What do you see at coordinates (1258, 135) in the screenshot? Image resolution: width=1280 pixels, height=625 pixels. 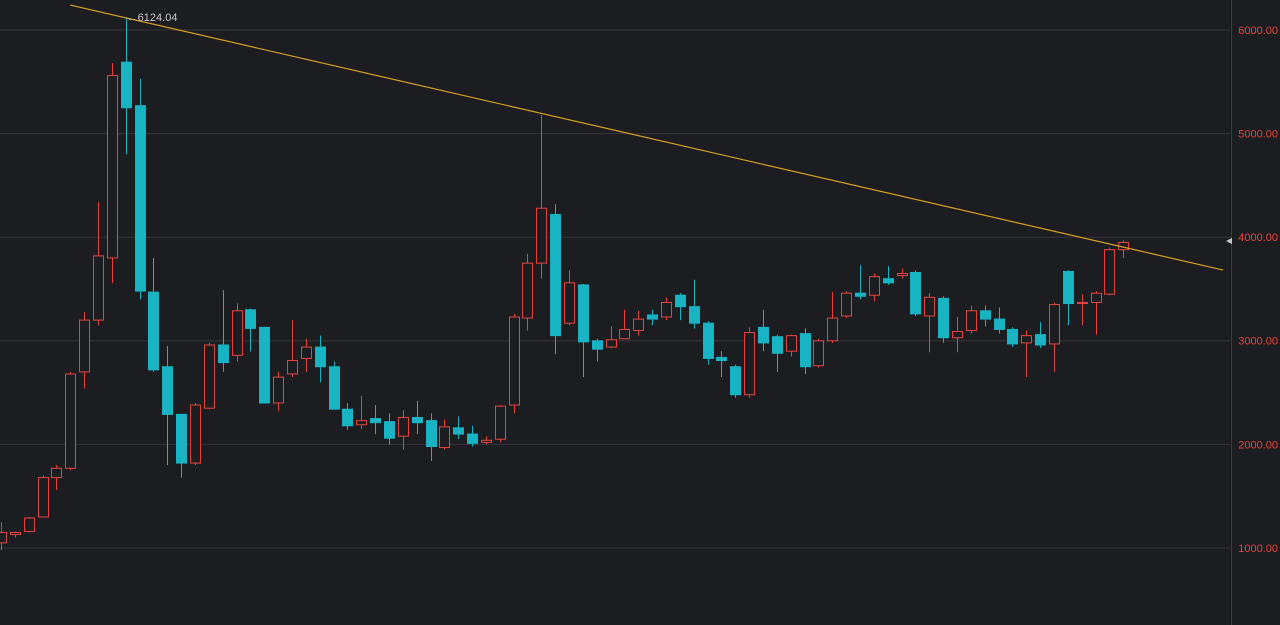 I see `y-tick-label: 5000.00` at bounding box center [1258, 135].